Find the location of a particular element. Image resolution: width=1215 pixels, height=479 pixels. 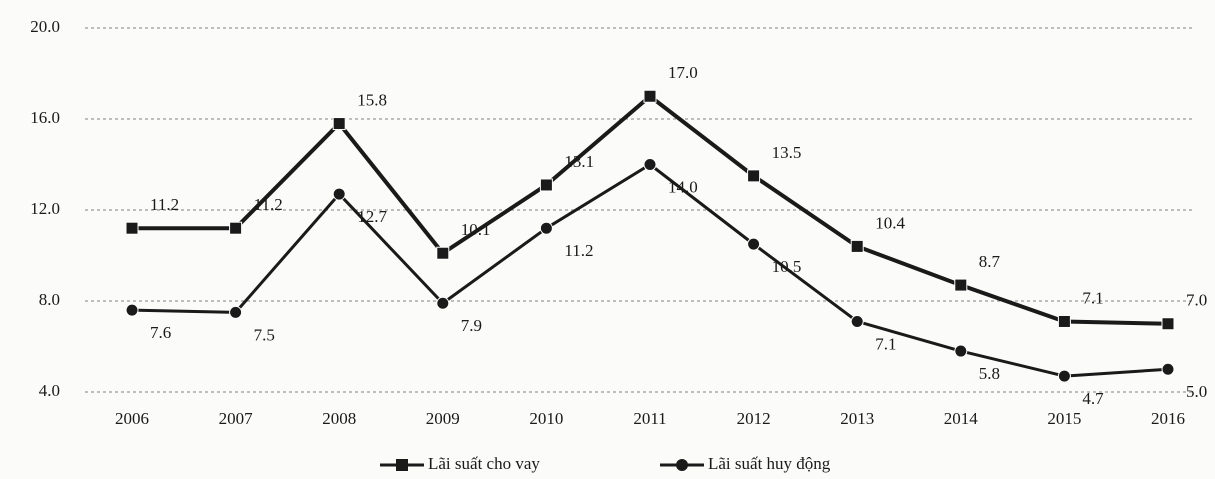

value-label: 7.9 is located at coordinates (471, 325).